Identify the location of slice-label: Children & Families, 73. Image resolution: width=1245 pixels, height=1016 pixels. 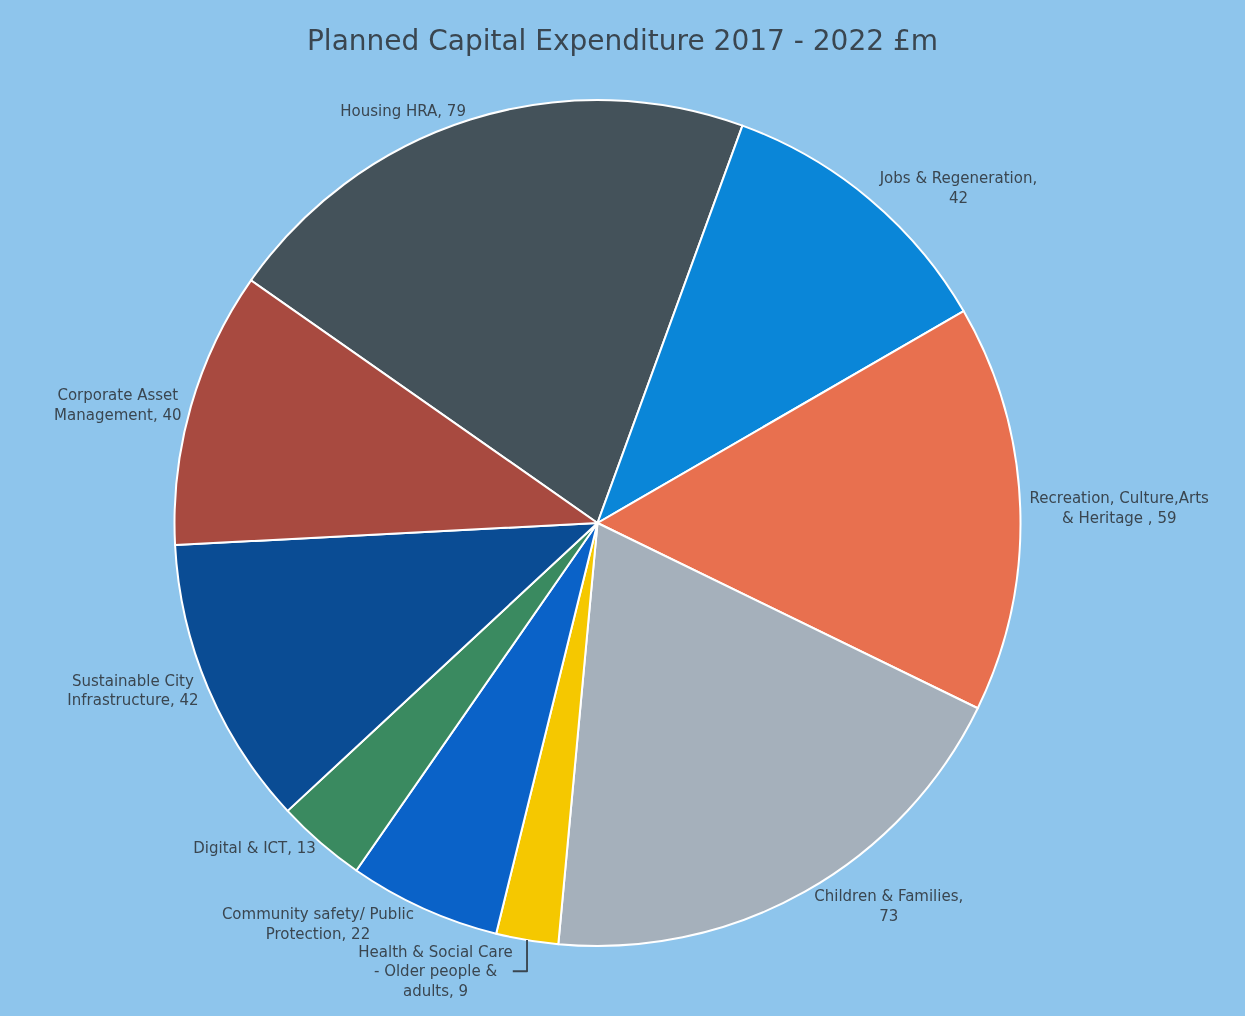
(889, 906).